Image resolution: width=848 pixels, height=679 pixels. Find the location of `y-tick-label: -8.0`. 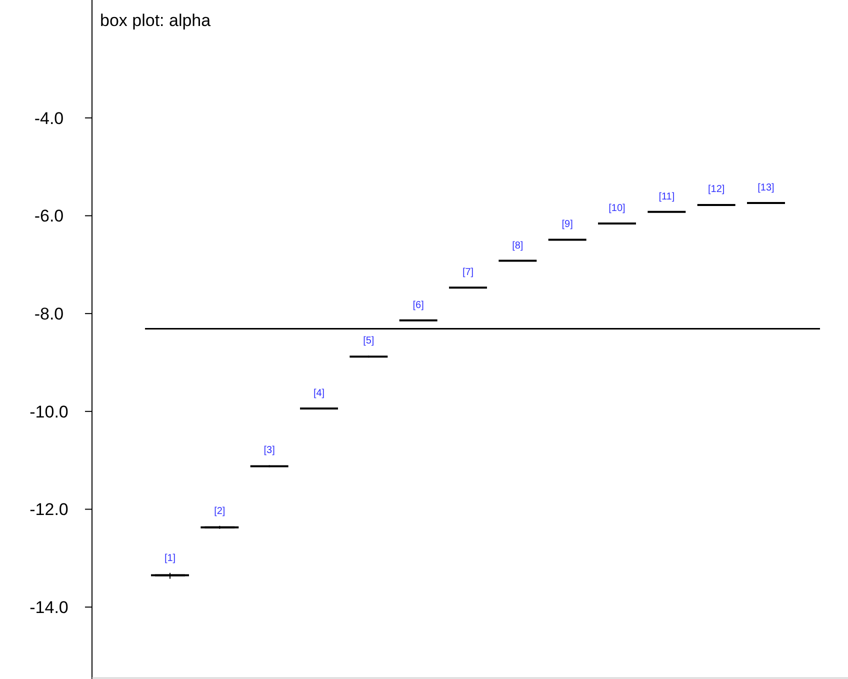

y-tick-label: -8.0 is located at coordinates (49, 314).